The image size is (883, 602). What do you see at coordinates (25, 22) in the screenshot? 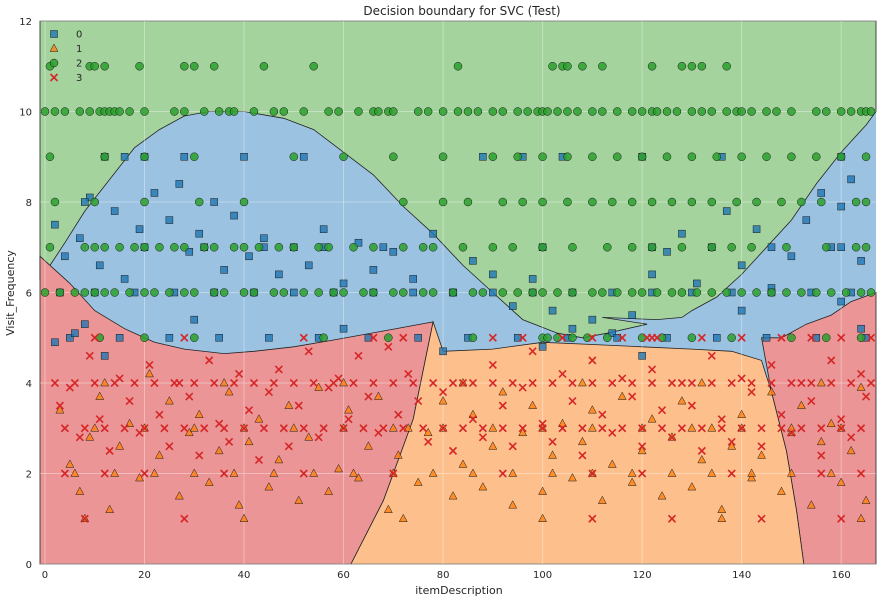
I see `y-tick-label: 12` at bounding box center [25, 22].